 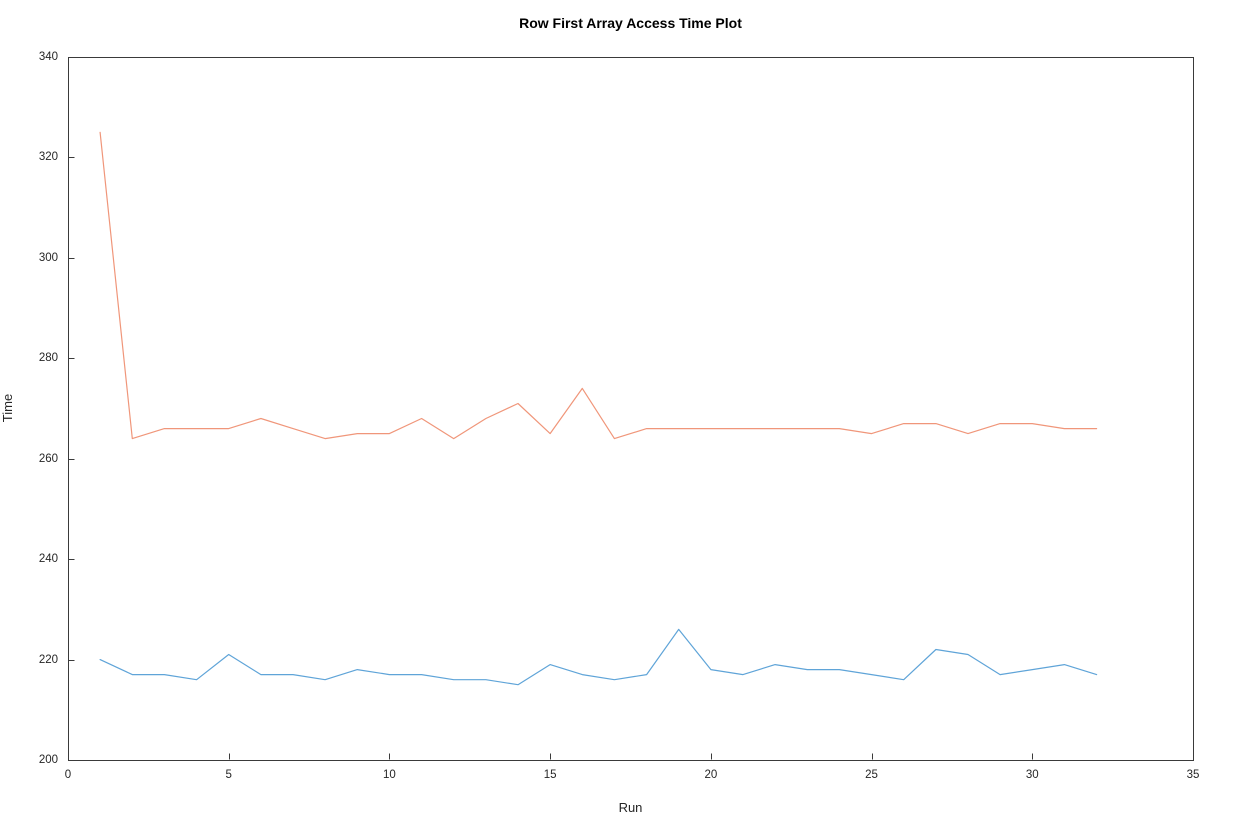 What do you see at coordinates (48, 458) in the screenshot?
I see `y-tick-label: 260` at bounding box center [48, 458].